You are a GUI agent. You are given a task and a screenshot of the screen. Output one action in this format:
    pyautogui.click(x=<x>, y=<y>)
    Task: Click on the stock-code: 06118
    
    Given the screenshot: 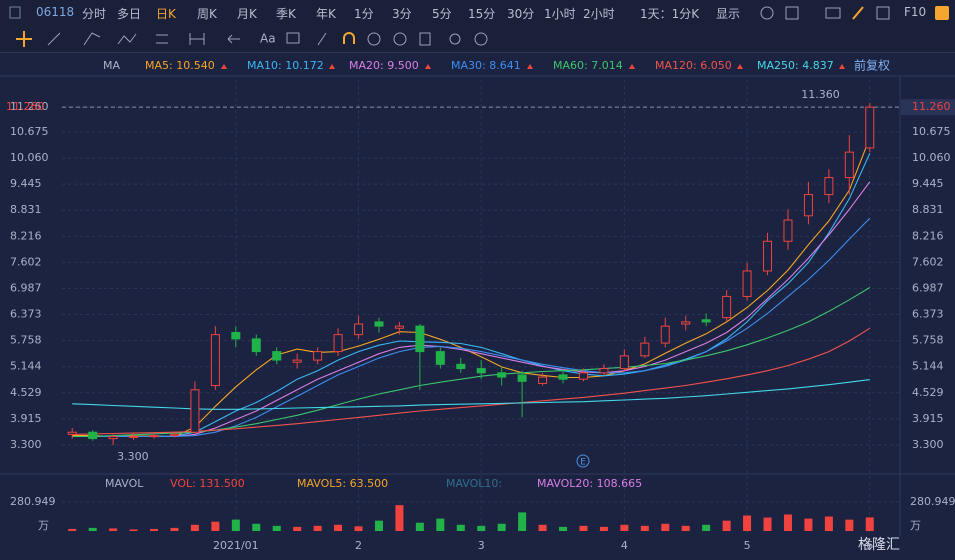 What is the action you would take?
    pyautogui.click(x=55, y=12)
    